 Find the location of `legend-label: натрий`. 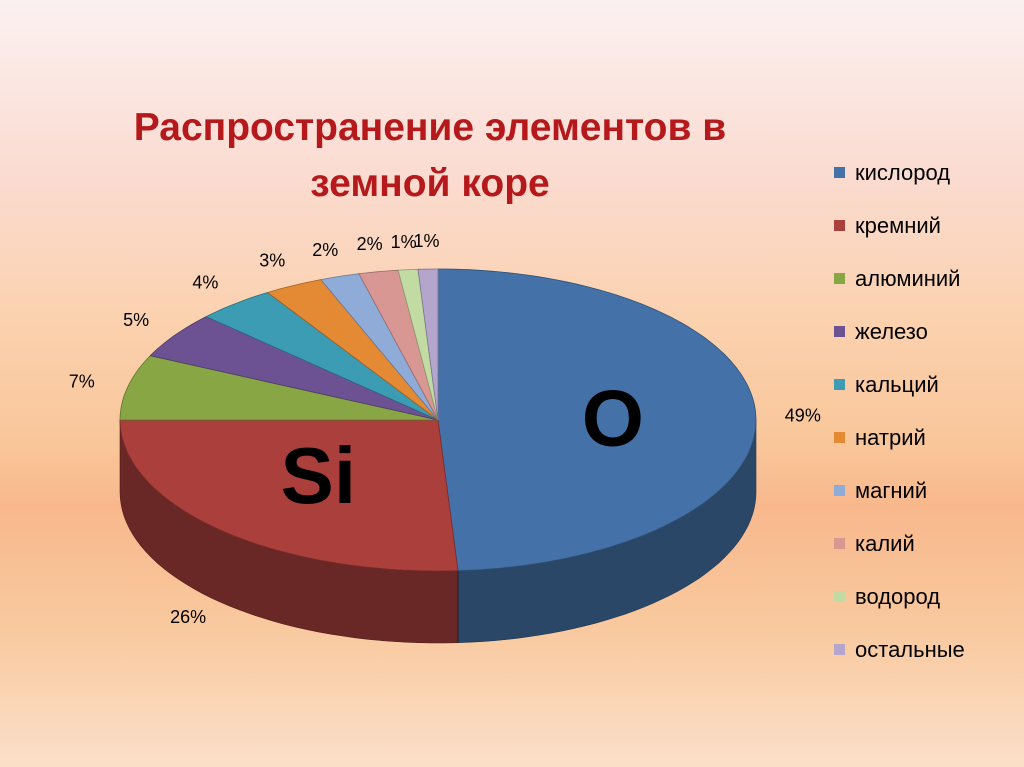

legend-label: натрий is located at coordinates (890, 437).